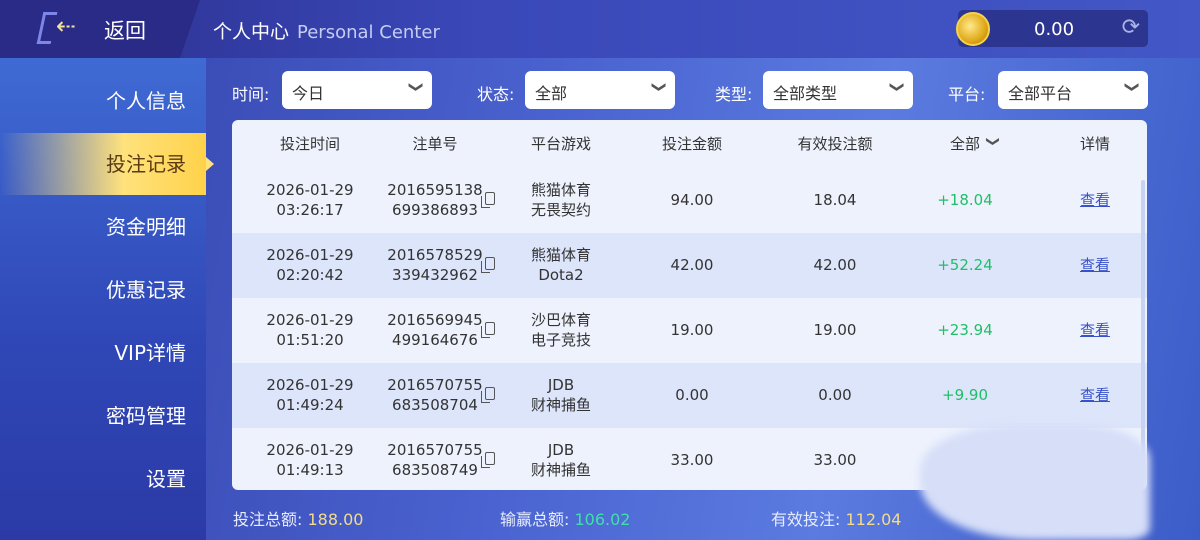 Image resolution: width=1200 pixels, height=540 pixels. What do you see at coordinates (600, 90) in the screenshot?
I see `filter-select: 全部 ❯` at bounding box center [600, 90].